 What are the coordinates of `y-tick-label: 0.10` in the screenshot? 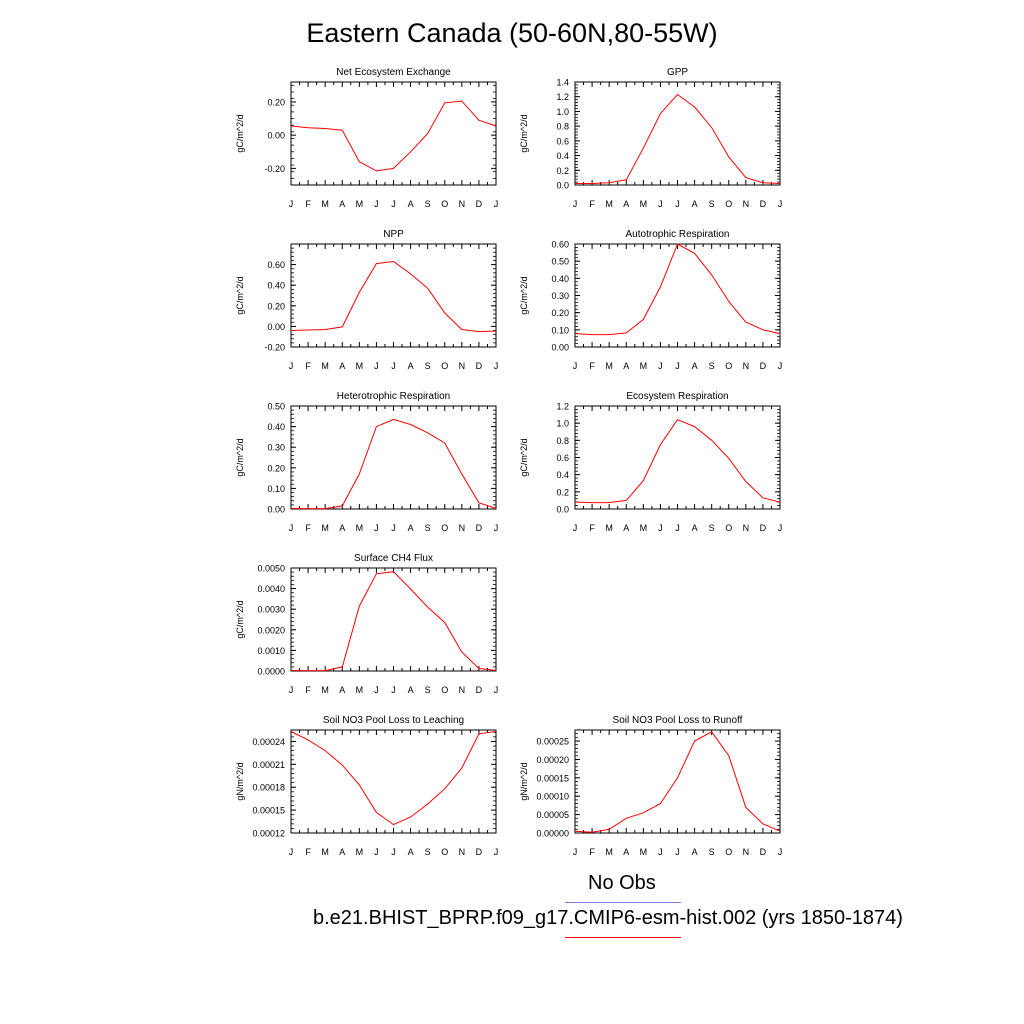 It's located at (276, 489).